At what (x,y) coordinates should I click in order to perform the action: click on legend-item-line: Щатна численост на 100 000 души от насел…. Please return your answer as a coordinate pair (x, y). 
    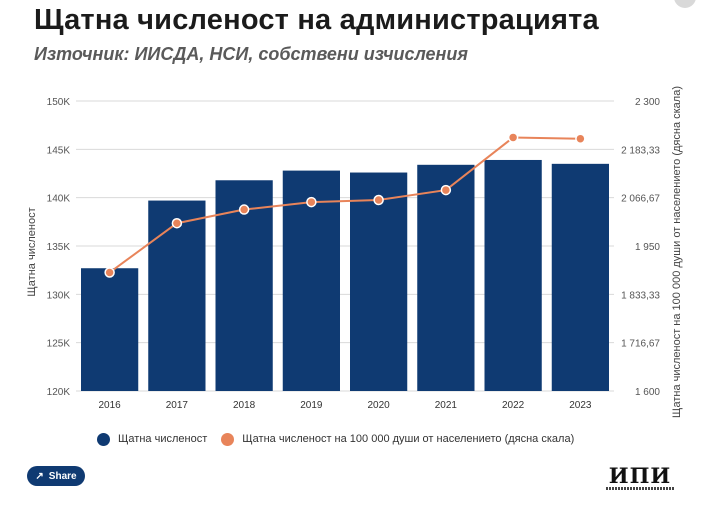
    Looking at the image, I should click on (398, 439).